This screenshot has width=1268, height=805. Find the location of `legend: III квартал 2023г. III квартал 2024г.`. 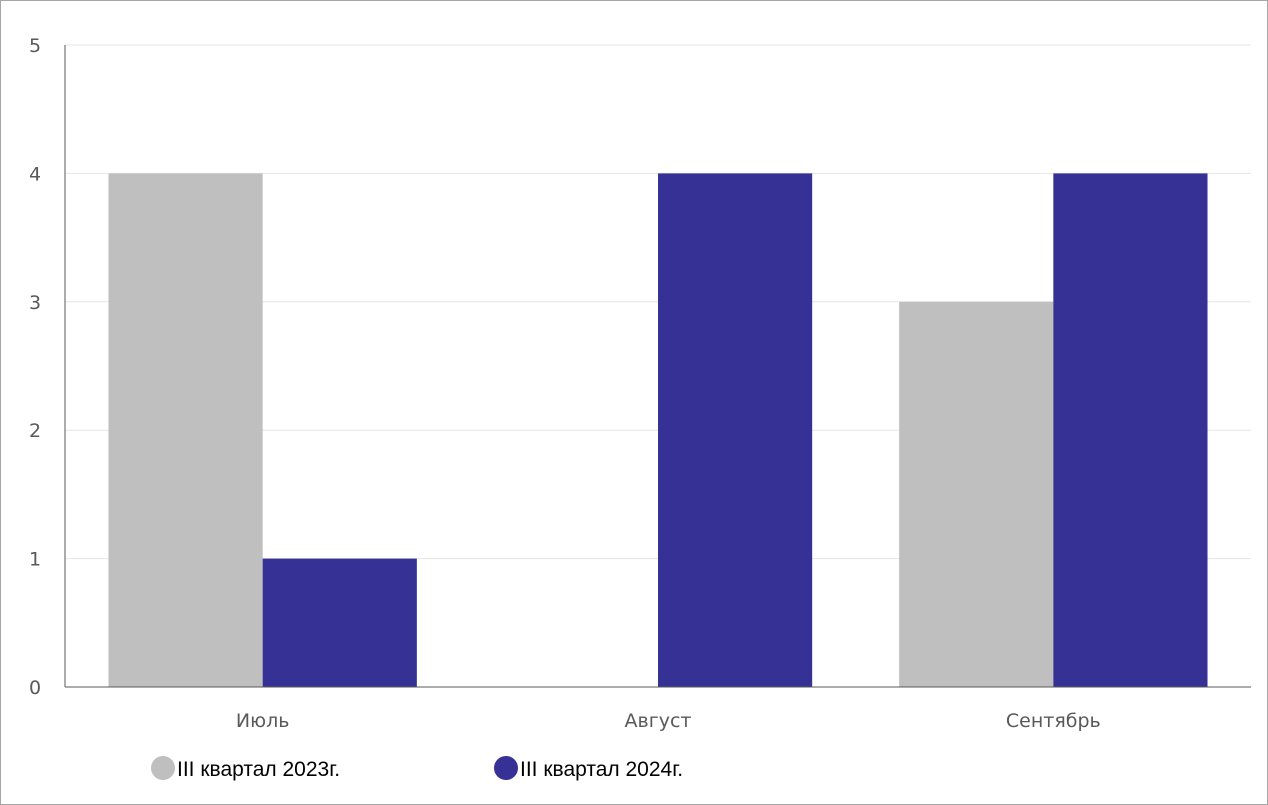

legend: III квартал 2023г. III квартал 2024г. is located at coordinates (417, 768).